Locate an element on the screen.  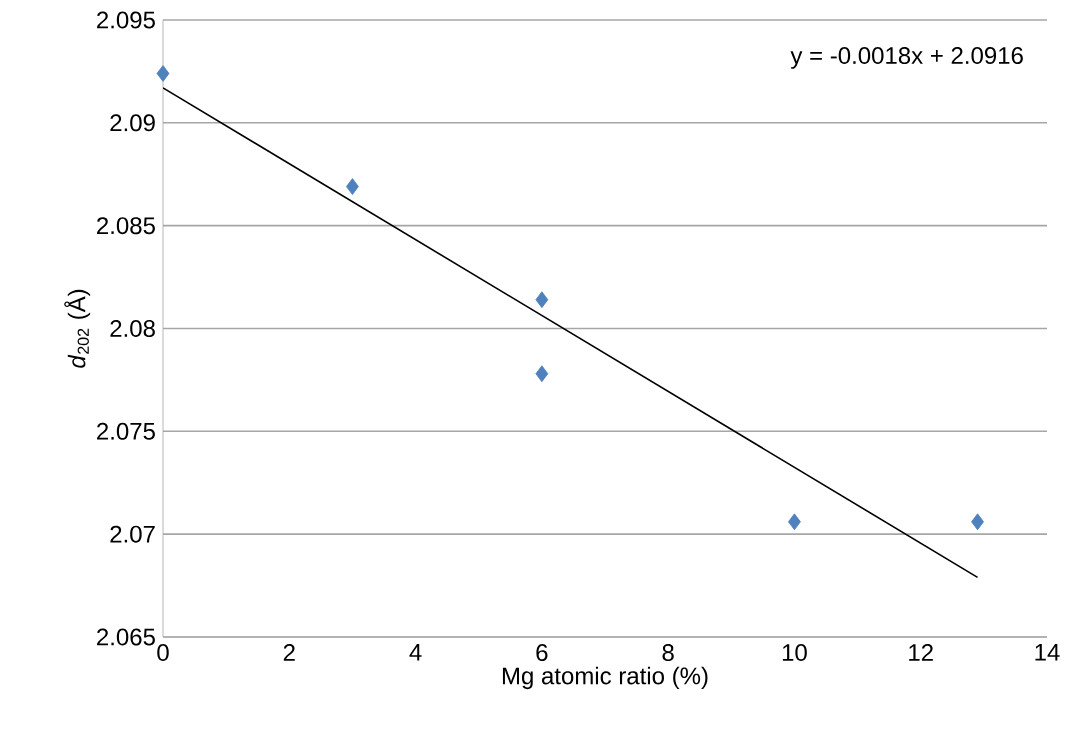
x-tick-label: 2 is located at coordinates (289, 652).